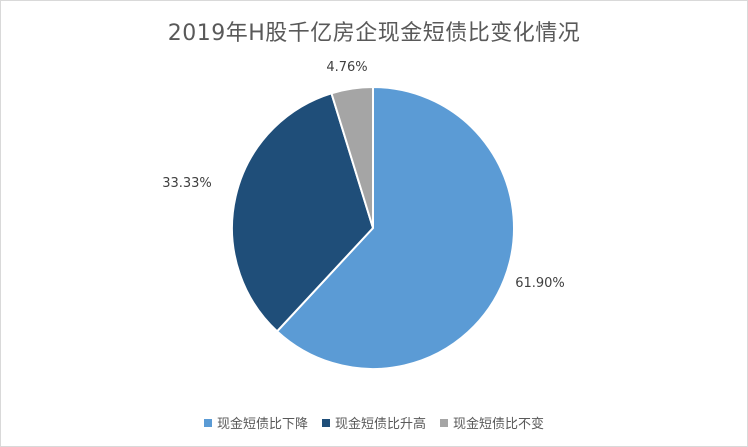  Describe the element at coordinates (352, 157) in the screenshot. I see `slice-unchanged` at that location.